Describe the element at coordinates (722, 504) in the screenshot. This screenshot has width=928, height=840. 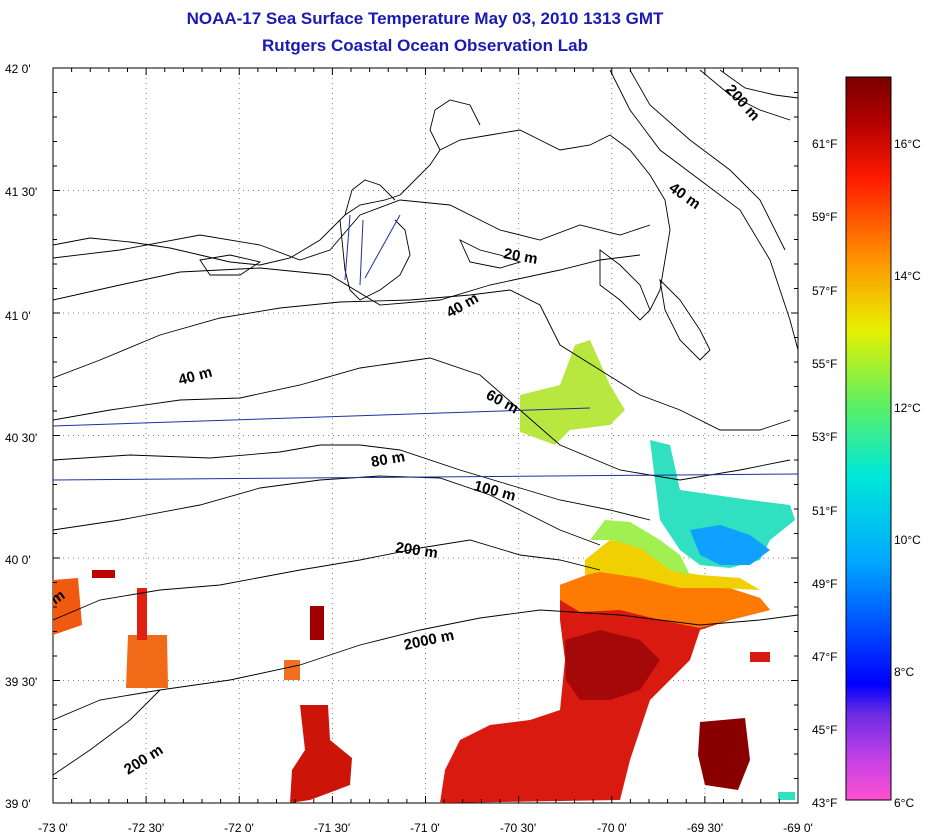
I see `sst-cool-plume` at that location.